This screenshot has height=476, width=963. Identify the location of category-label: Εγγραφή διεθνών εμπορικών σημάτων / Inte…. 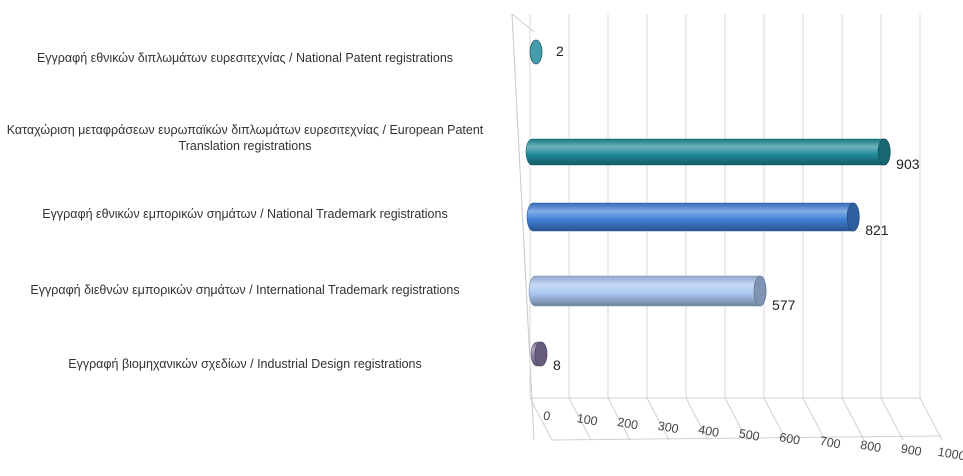
(245, 290).